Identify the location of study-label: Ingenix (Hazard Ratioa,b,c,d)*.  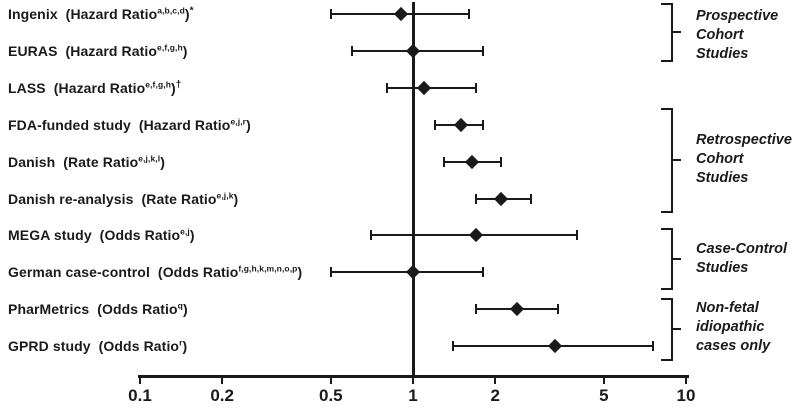
(101, 13).